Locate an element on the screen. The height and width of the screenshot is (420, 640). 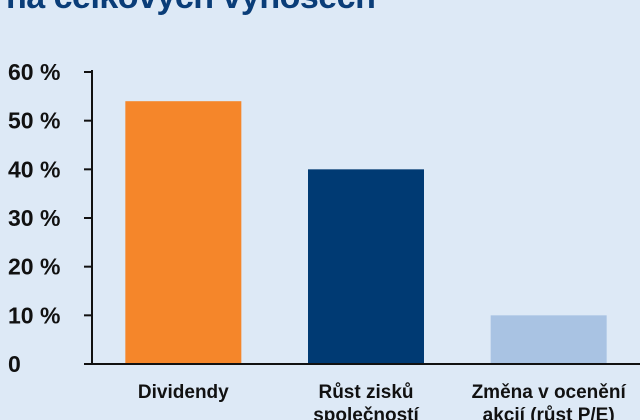
y-tick-label: 20 % is located at coordinates (34, 267).